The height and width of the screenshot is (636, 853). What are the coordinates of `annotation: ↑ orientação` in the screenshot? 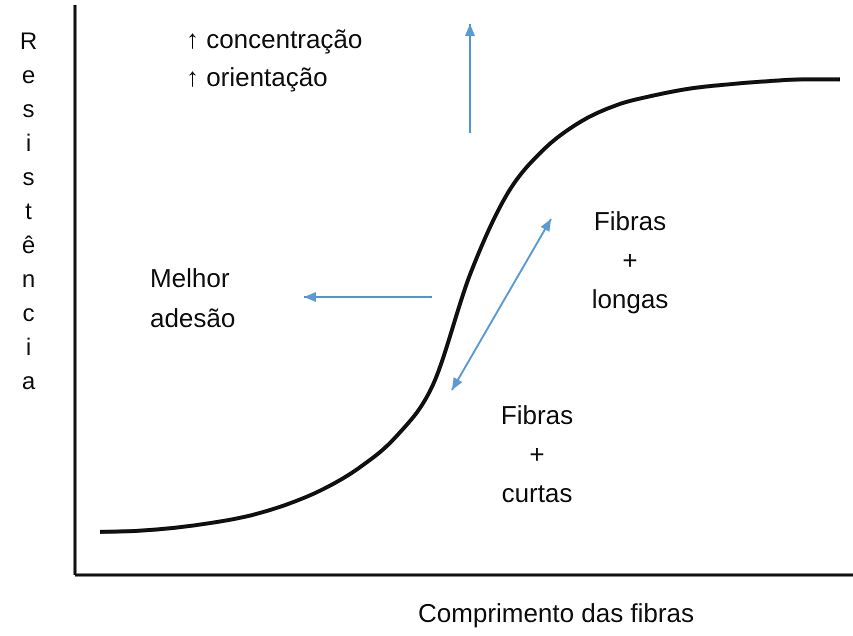 It's located at (257, 77).